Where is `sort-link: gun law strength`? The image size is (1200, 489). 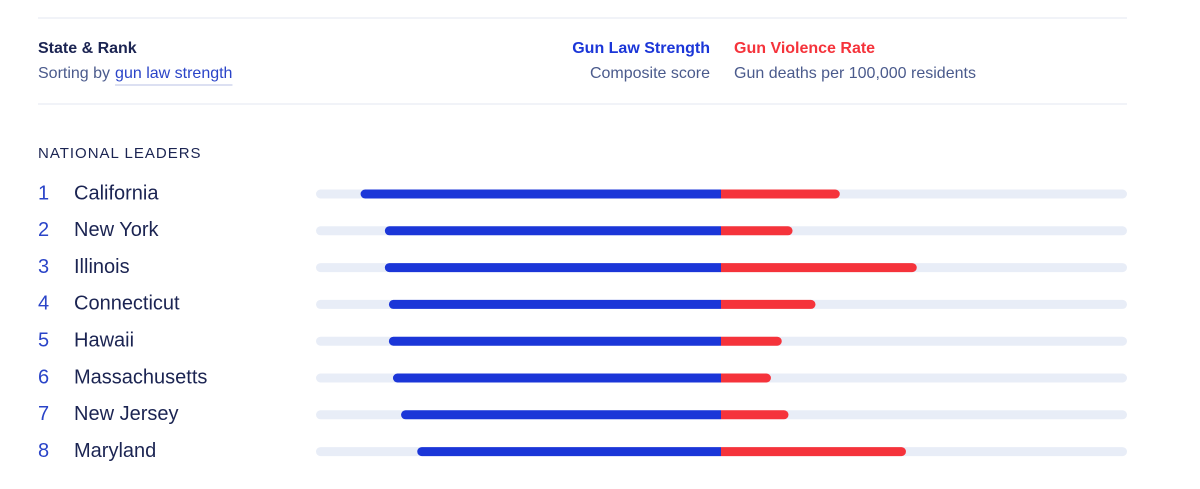
sort-link: gun law strength is located at coordinates (173, 73).